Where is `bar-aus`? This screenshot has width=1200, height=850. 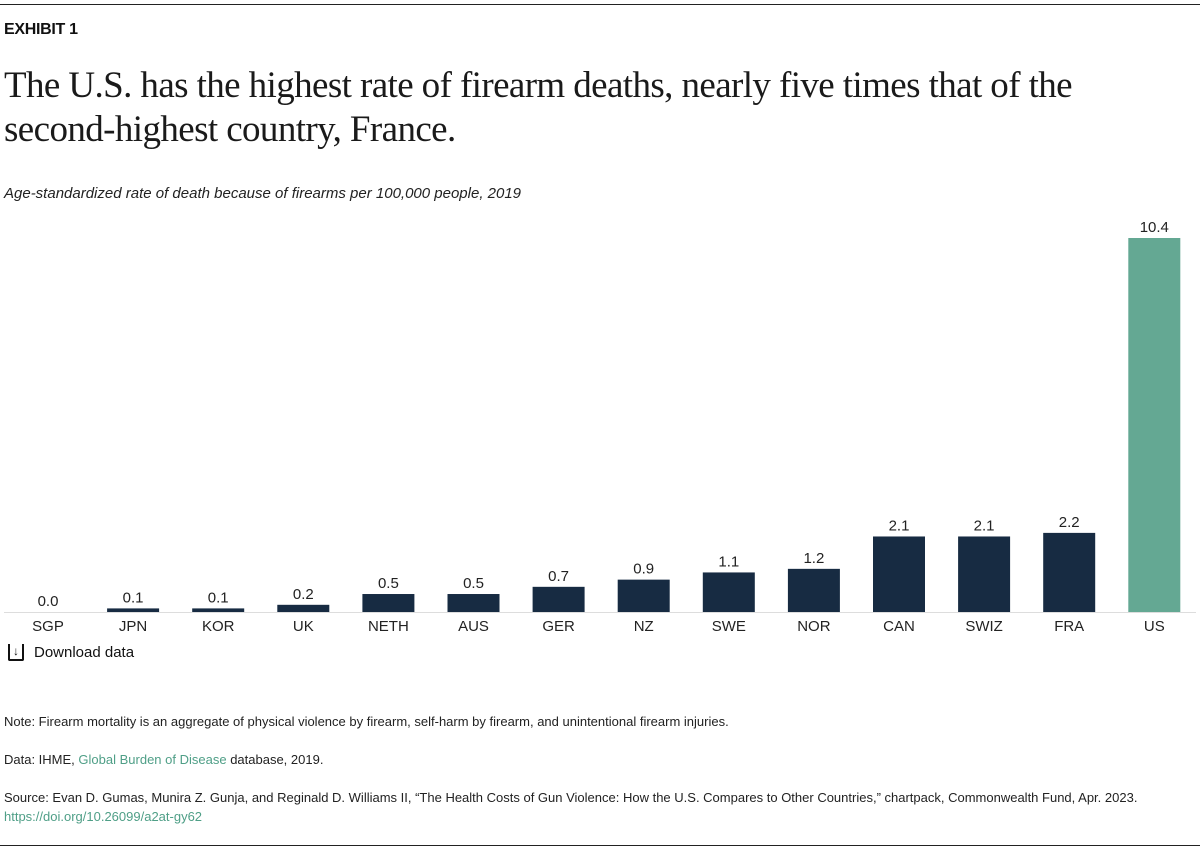 bar-aus is located at coordinates (473, 603).